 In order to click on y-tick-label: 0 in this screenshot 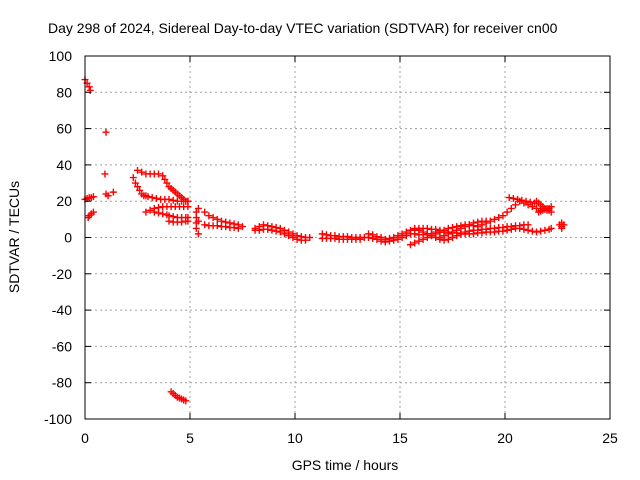, I will do `click(68, 238)`.